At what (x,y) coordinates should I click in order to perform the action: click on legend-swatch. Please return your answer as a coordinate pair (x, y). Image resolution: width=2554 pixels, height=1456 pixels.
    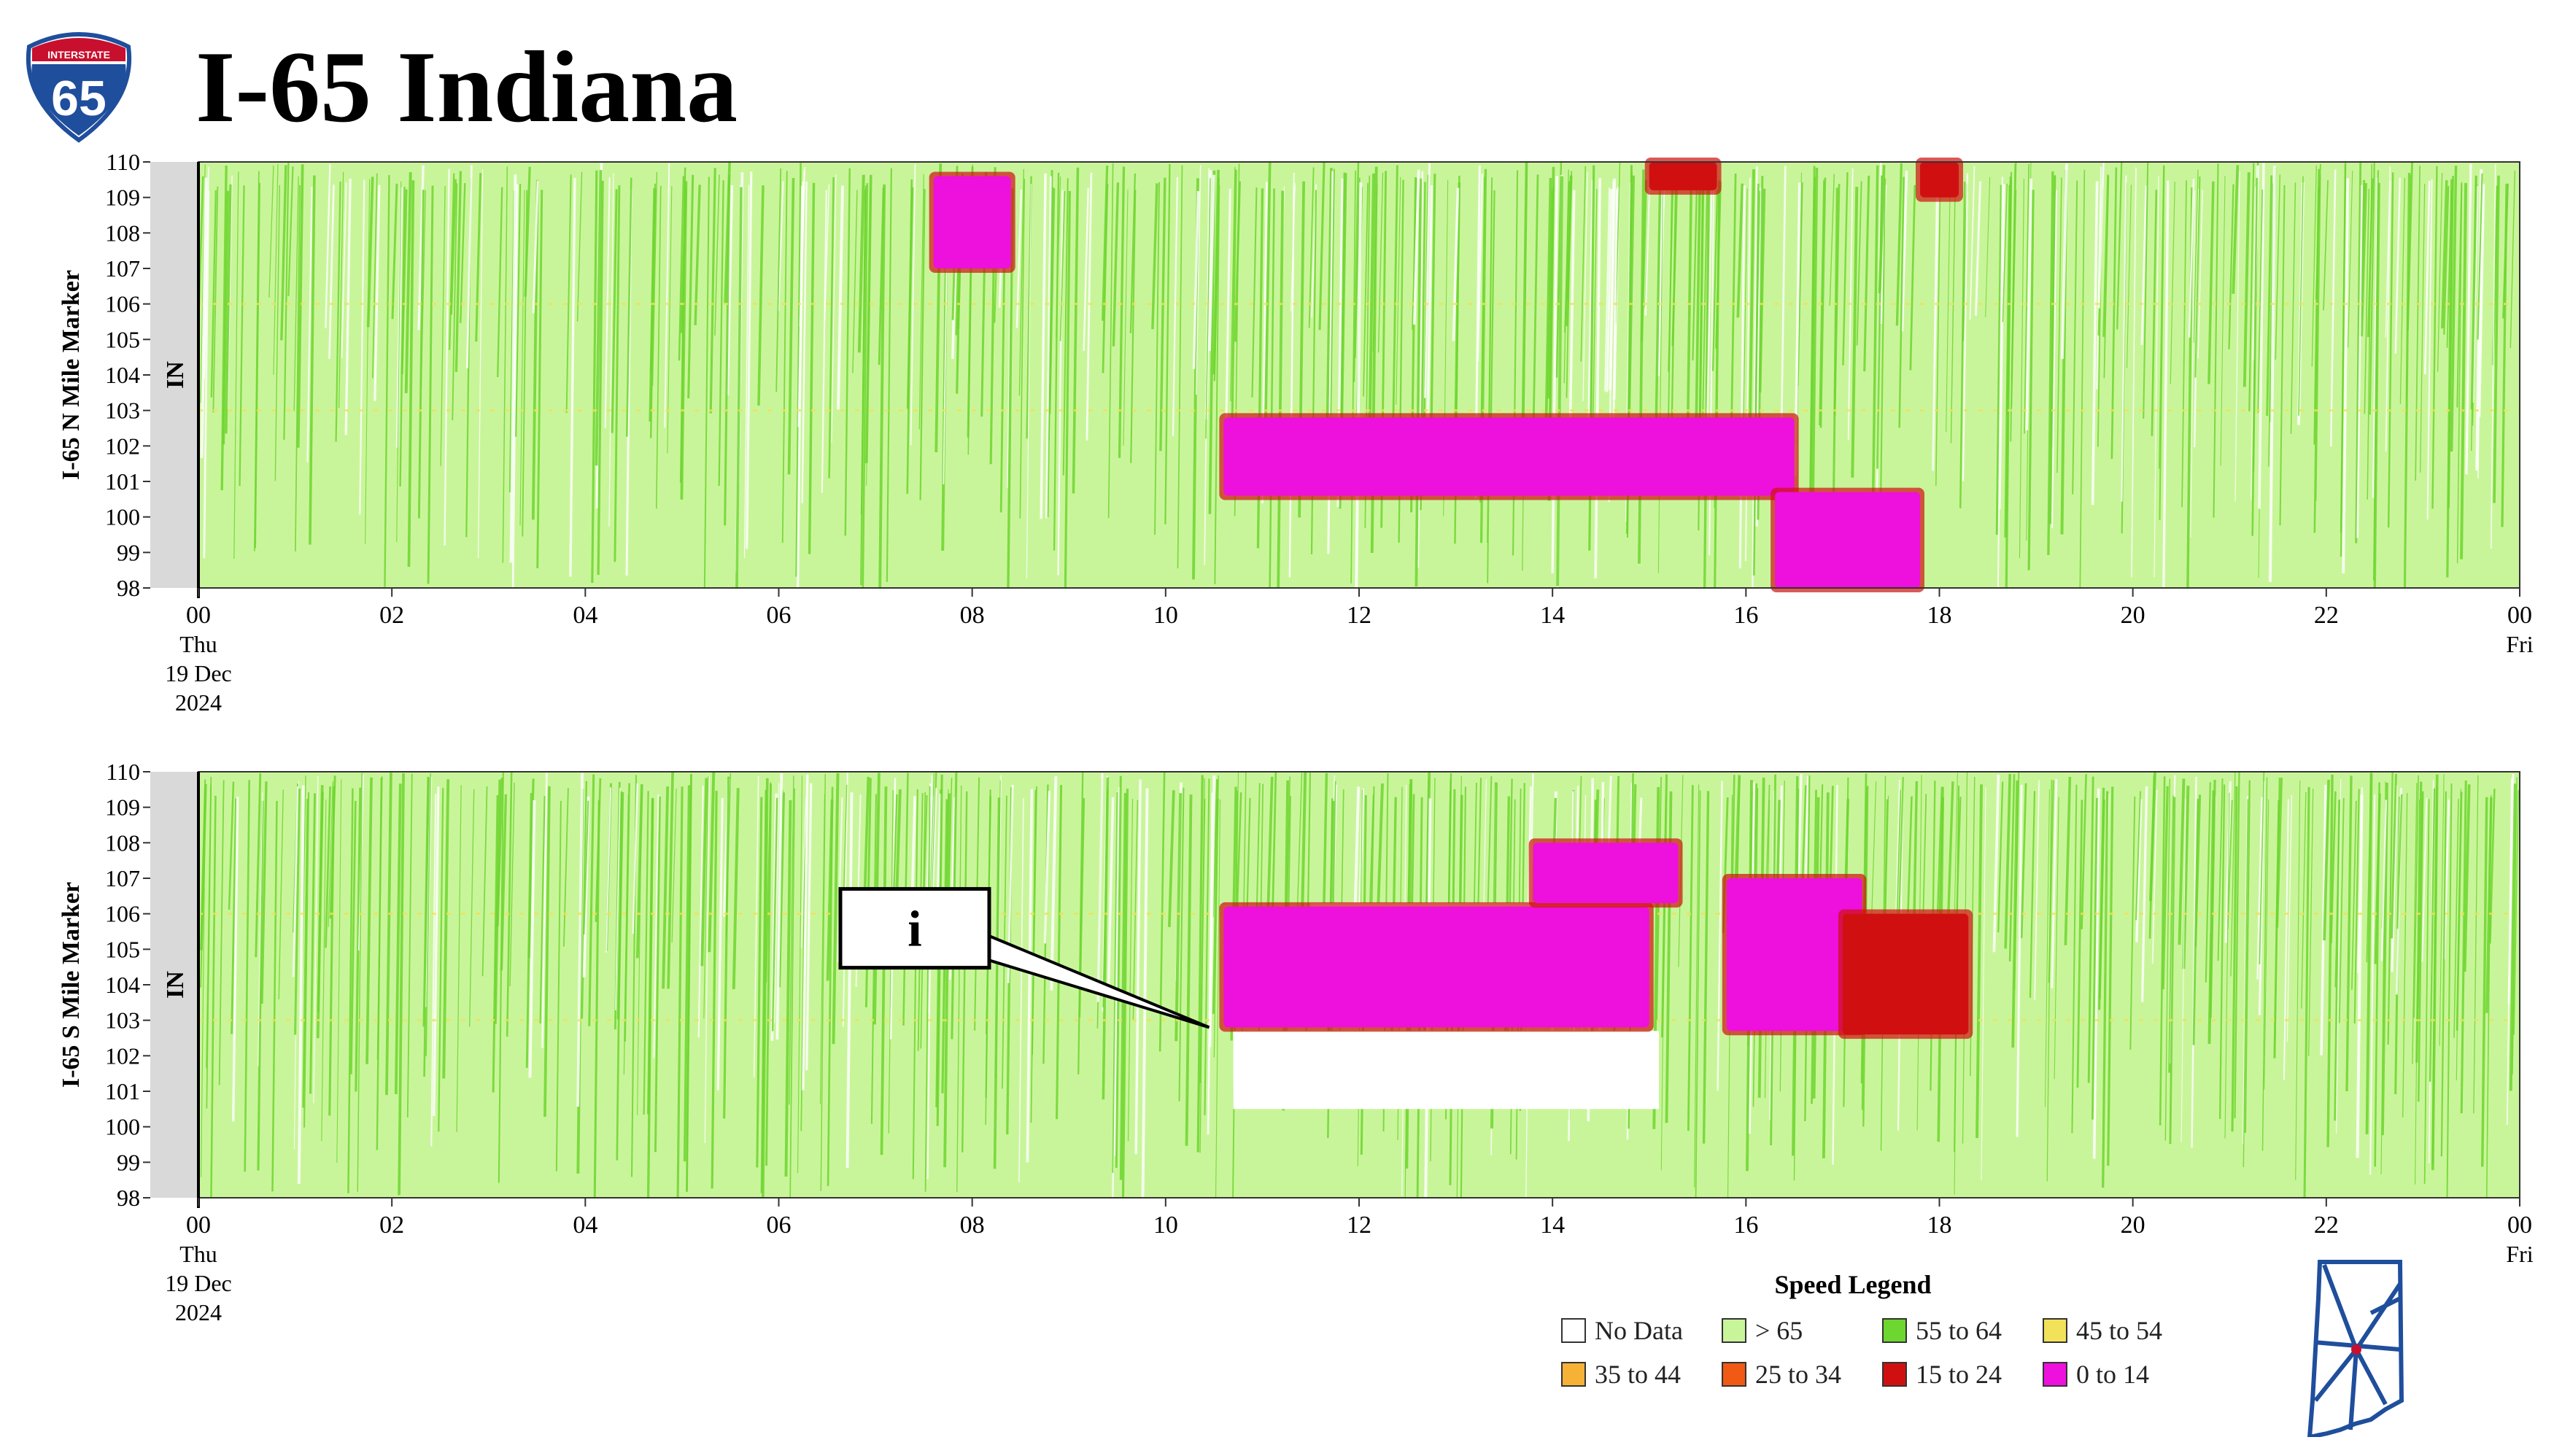
    Looking at the image, I should click on (1894, 1330).